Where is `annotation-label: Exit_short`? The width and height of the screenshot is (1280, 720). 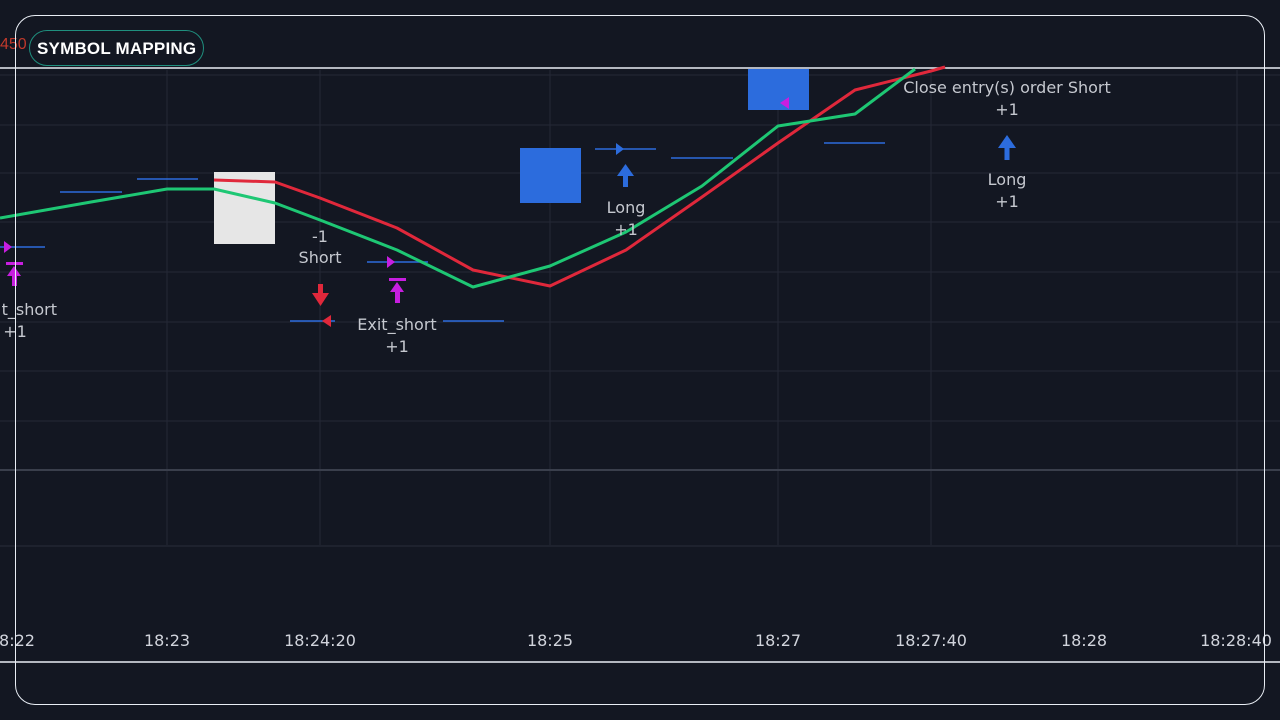 annotation-label: Exit_short is located at coordinates (396, 325).